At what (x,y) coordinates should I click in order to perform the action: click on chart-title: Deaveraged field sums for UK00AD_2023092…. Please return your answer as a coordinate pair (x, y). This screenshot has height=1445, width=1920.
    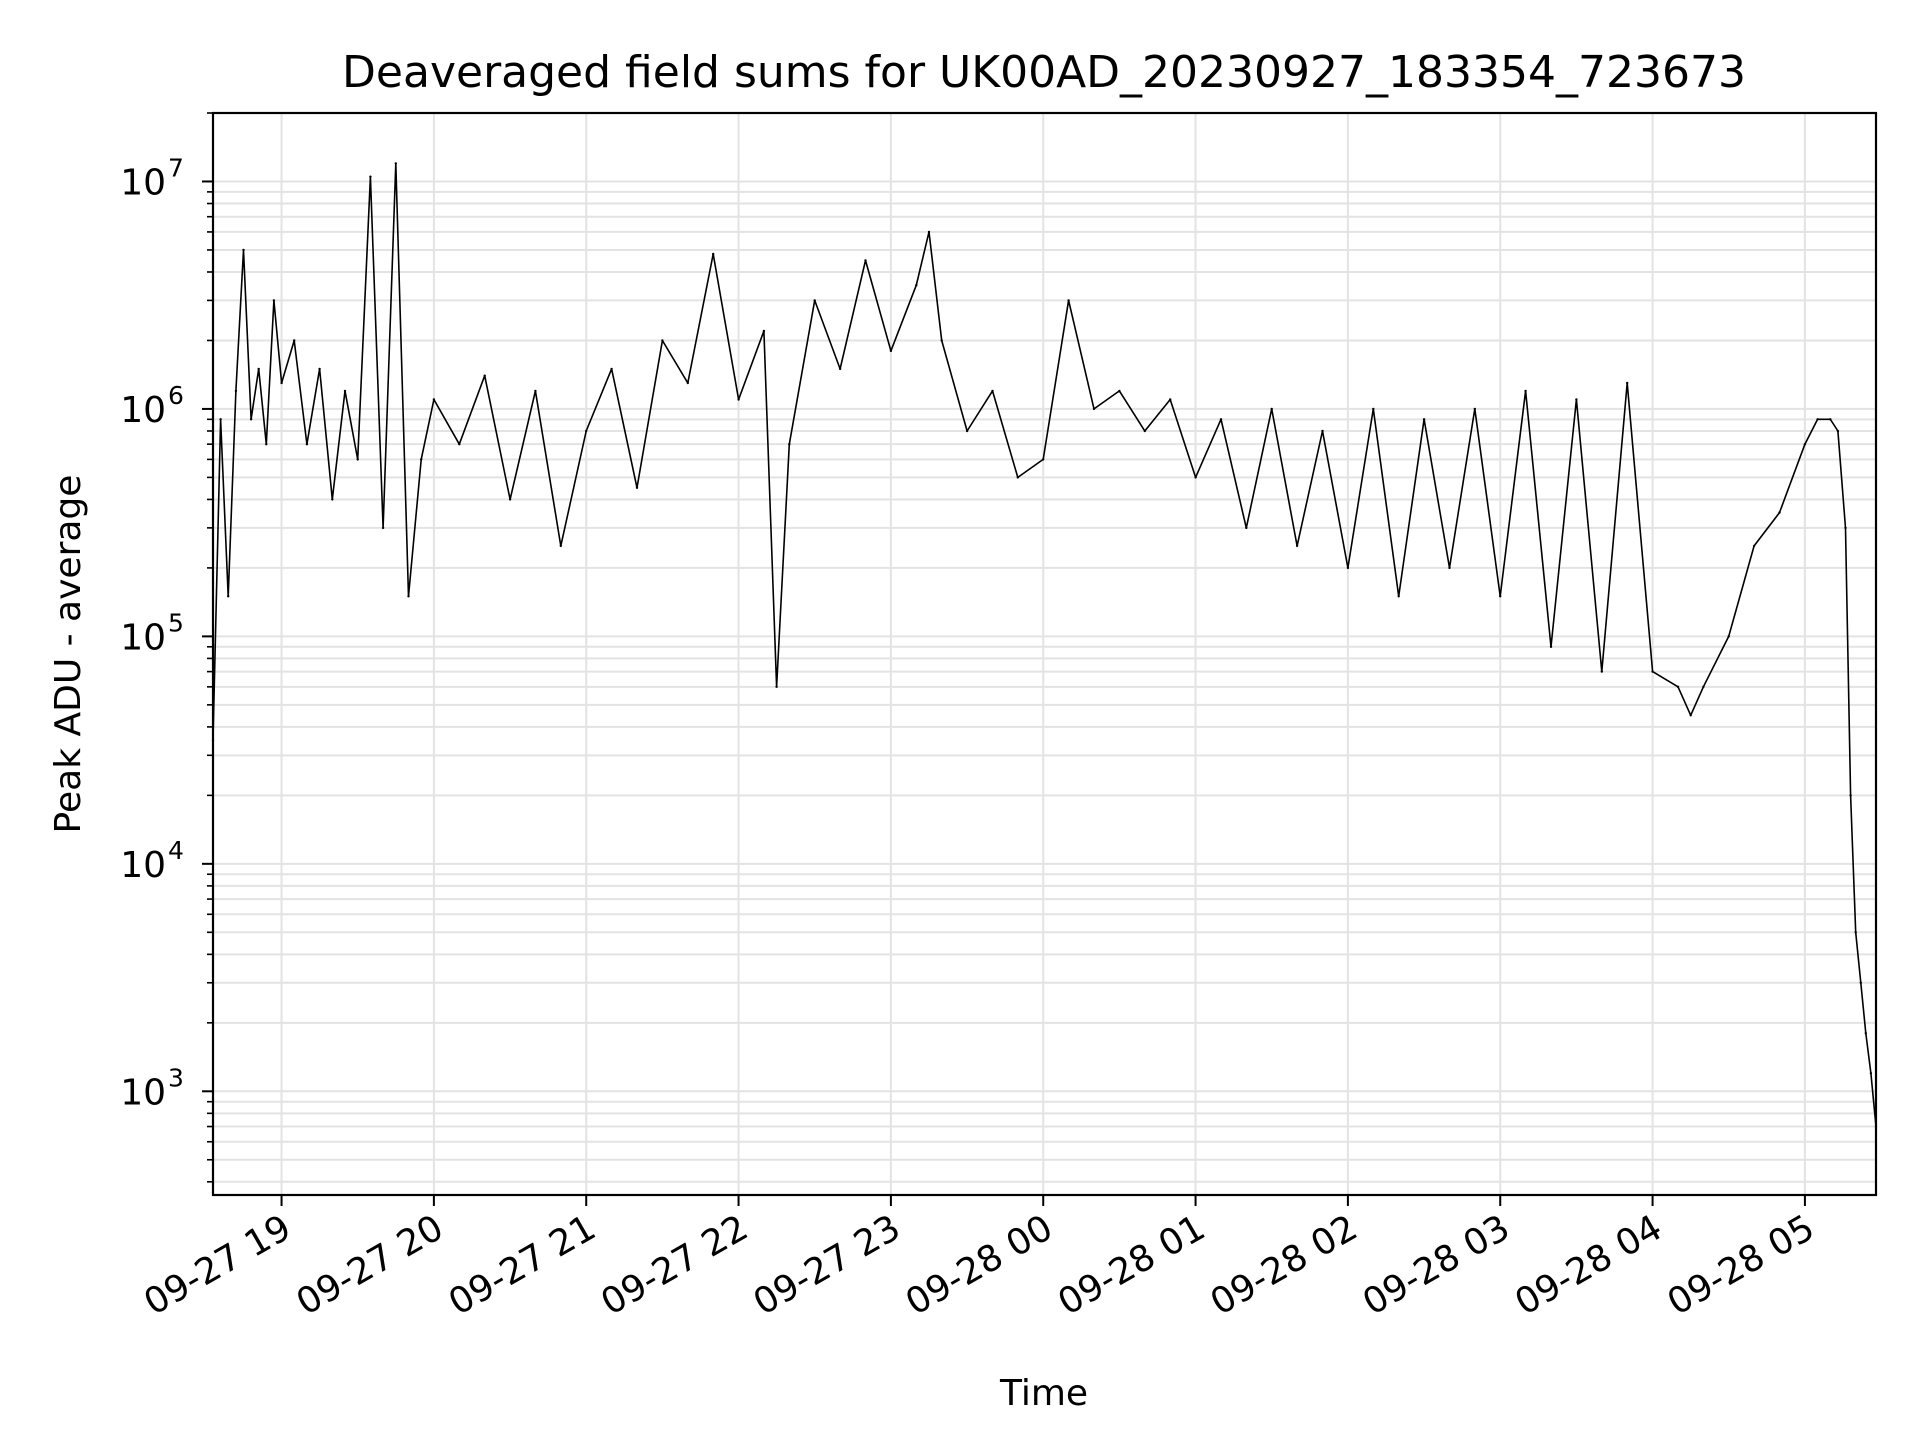
    Looking at the image, I should click on (1044, 72).